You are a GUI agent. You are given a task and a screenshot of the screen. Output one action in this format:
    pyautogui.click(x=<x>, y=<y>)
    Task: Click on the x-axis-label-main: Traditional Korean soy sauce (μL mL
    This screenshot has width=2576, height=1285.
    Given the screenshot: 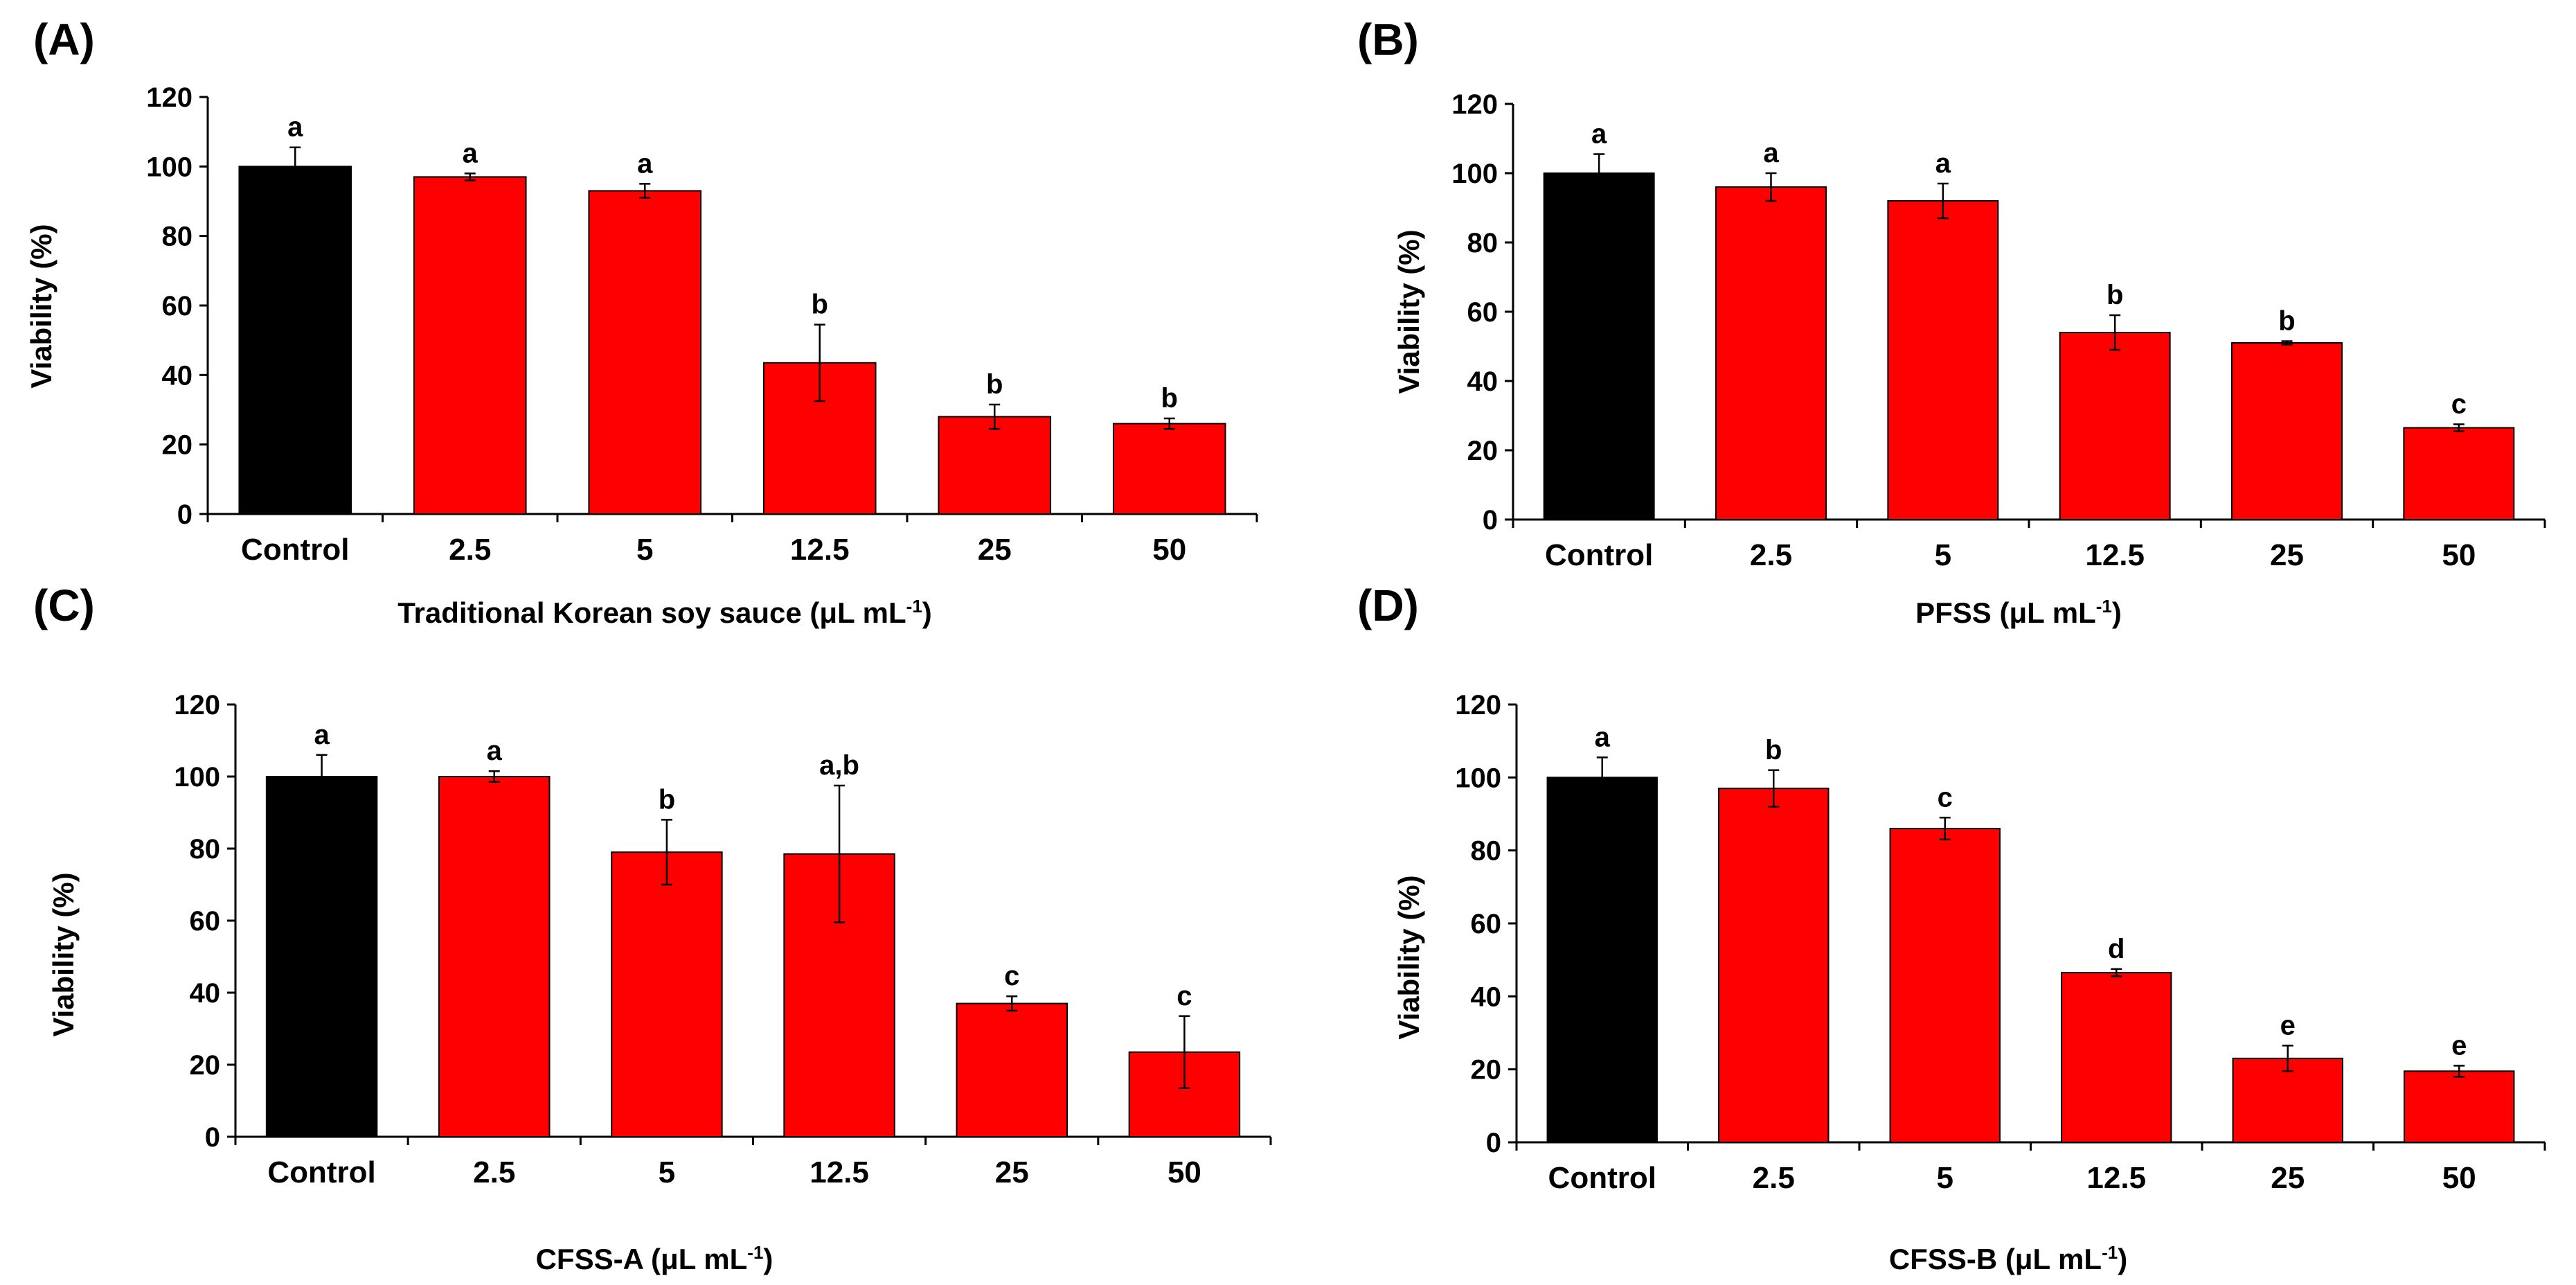 What is the action you would take?
    pyautogui.click(x=651, y=612)
    